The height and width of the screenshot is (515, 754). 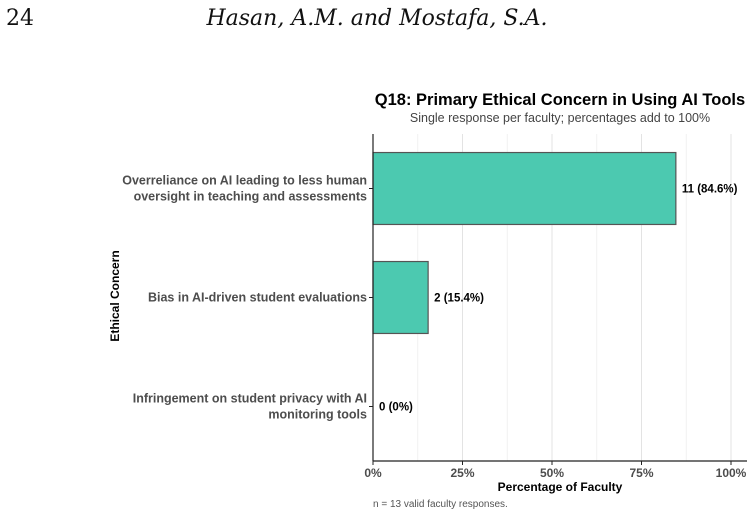 I want to click on chart-caption: n = 13 valid faculty responses., so click(x=440, y=504).